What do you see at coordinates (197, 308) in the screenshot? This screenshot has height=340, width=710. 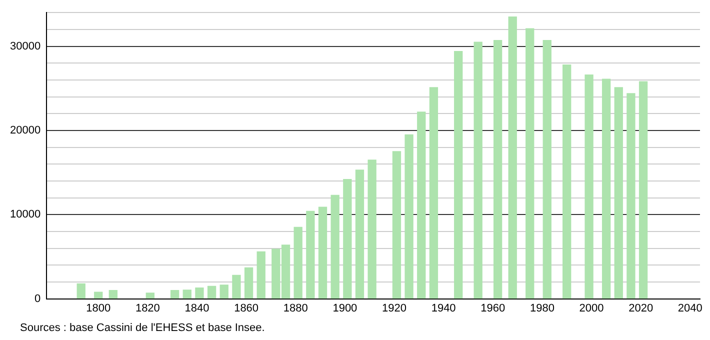 I see `x-tick-label: 1840` at bounding box center [197, 308].